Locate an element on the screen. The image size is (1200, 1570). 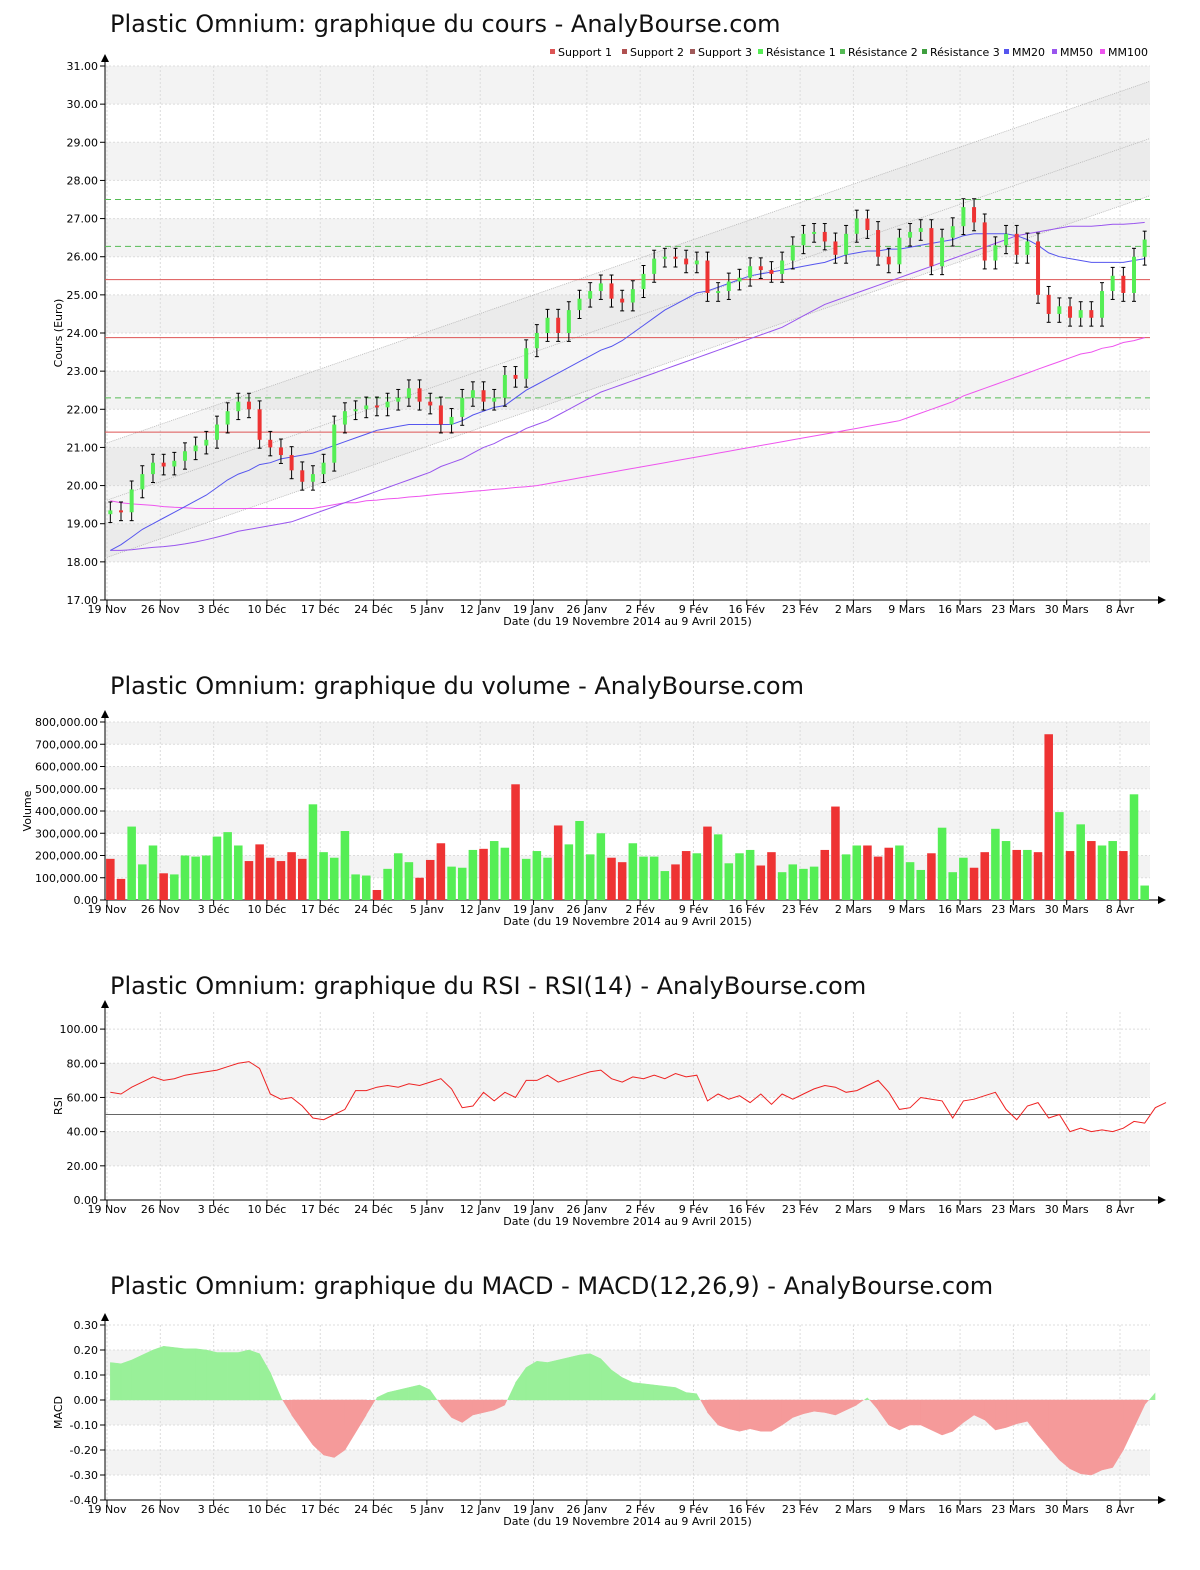
volume-xtick-label: 19 Nov is located at coordinates (107, 909).